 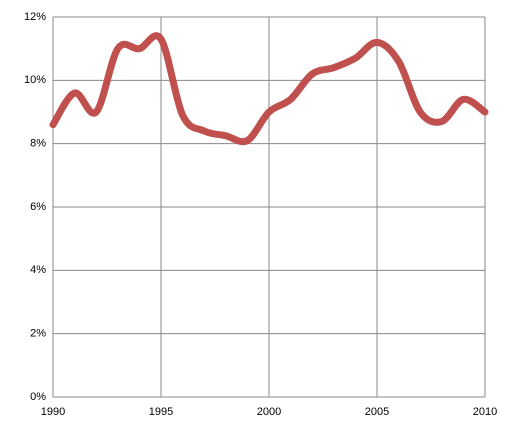 What do you see at coordinates (377, 412) in the screenshot?
I see `x-tick-label: 2005` at bounding box center [377, 412].